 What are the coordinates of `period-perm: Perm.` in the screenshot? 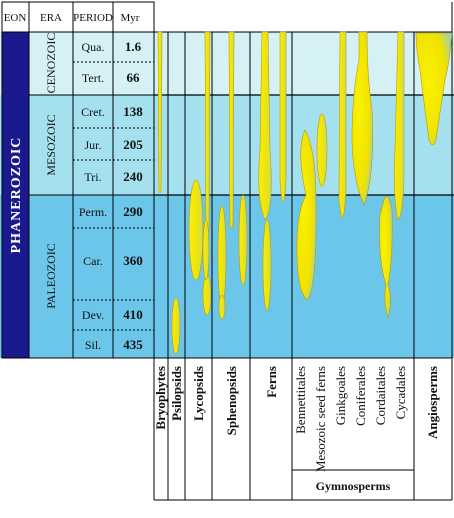 It's located at (93, 212).